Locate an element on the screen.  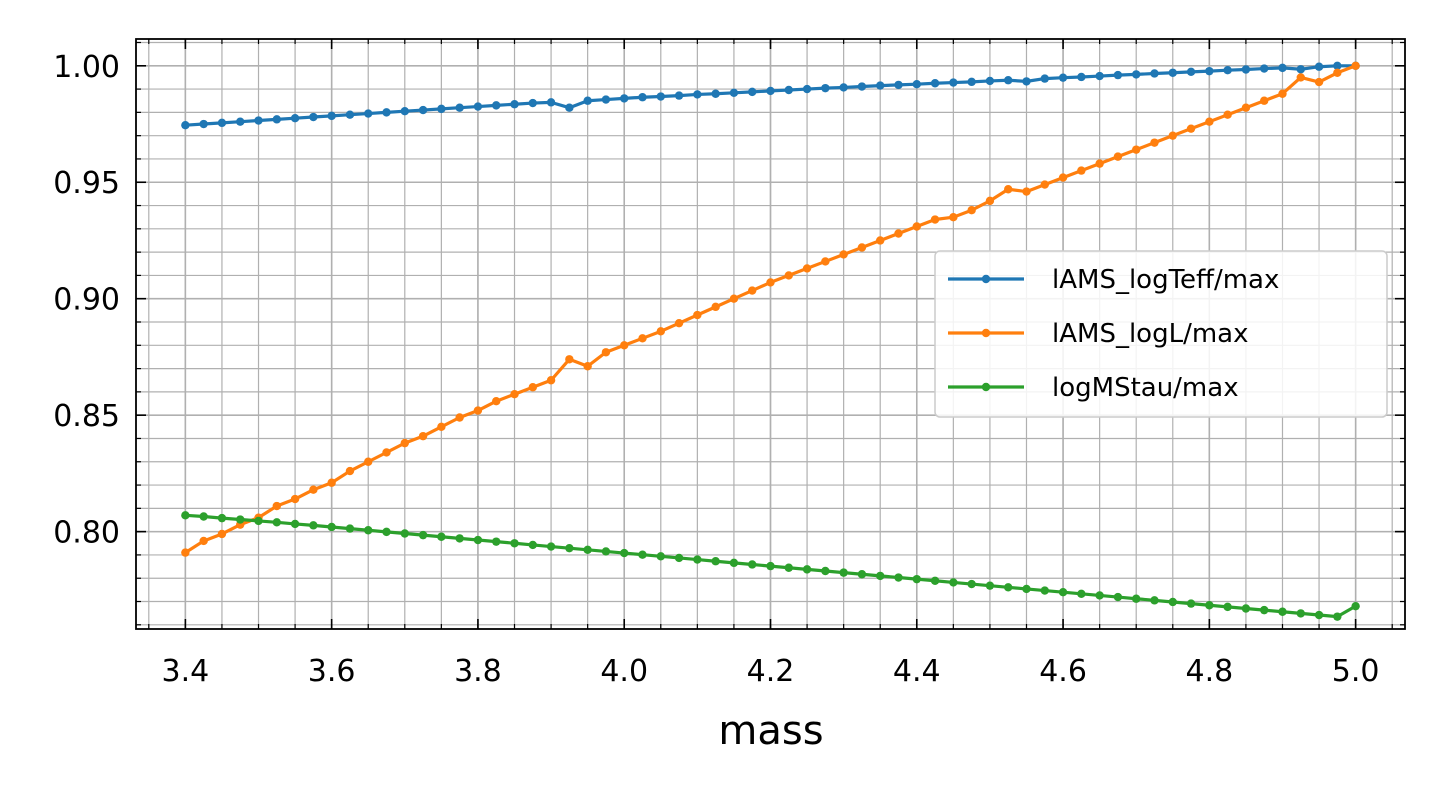
x-tick-label: 4.0 is located at coordinates (624, 671).